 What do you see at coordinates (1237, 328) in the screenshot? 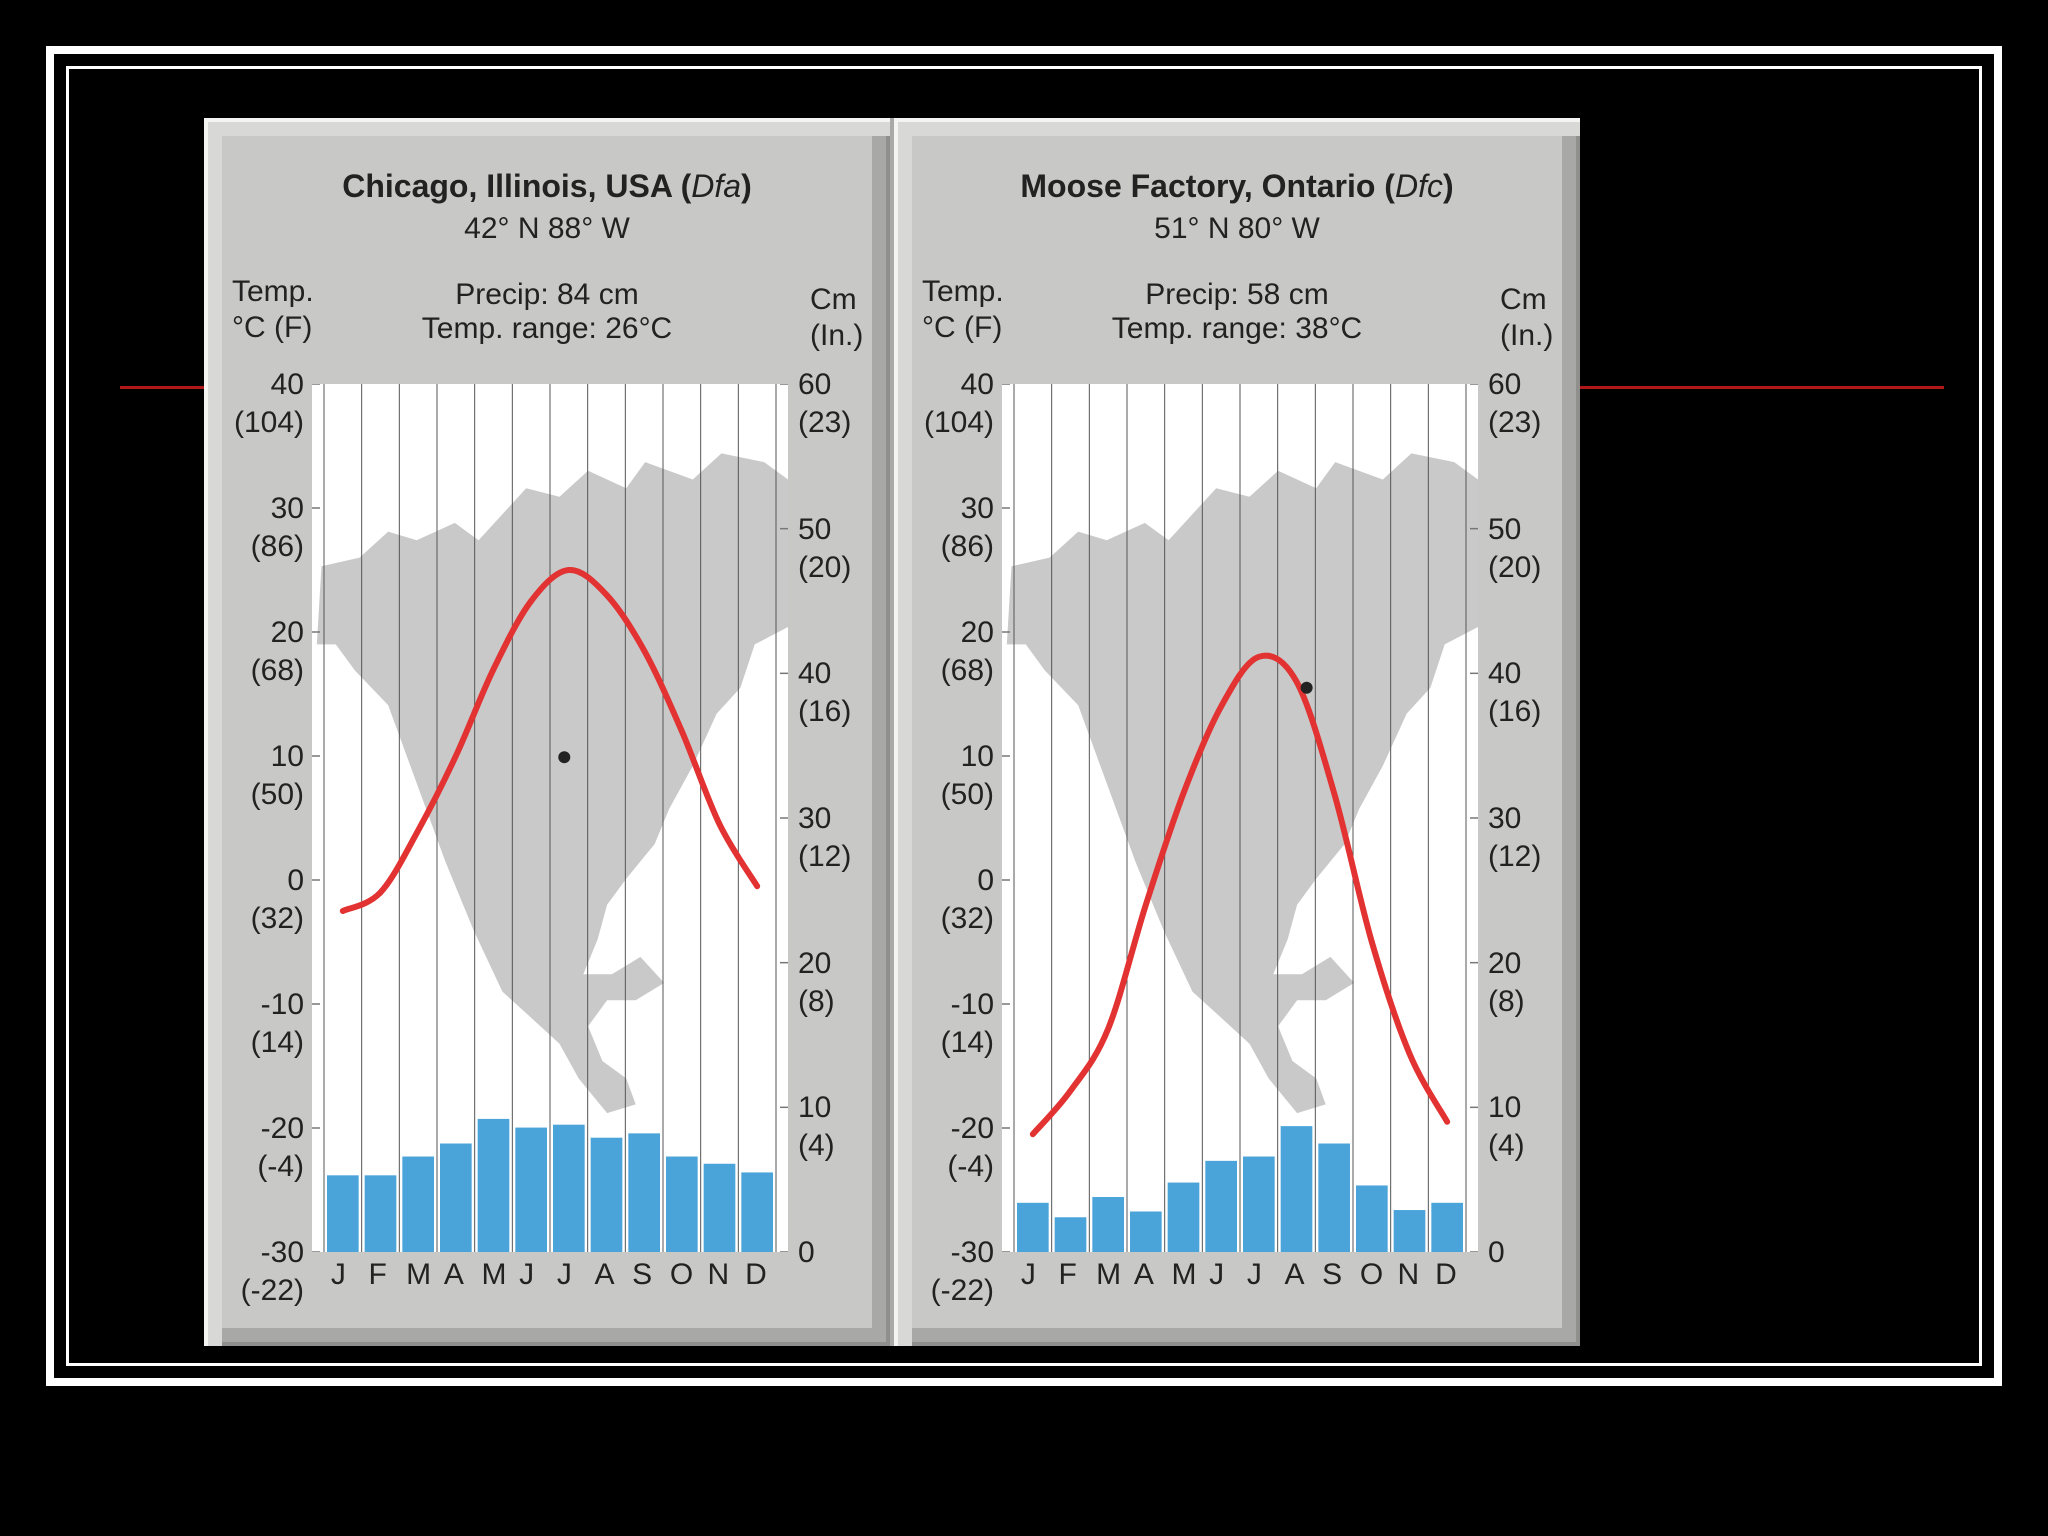
I see `temp-range: Temp. range: 38°C` at bounding box center [1237, 328].